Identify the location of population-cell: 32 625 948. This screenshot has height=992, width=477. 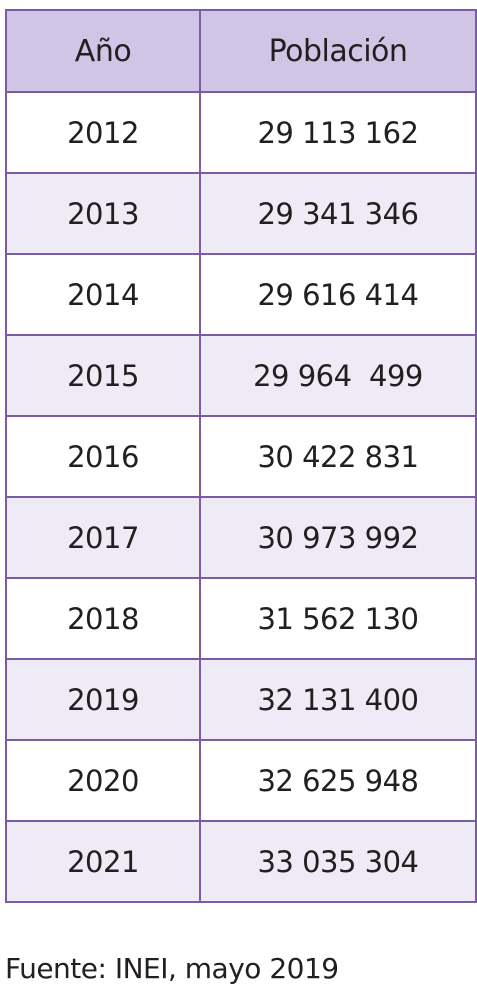
(338, 780).